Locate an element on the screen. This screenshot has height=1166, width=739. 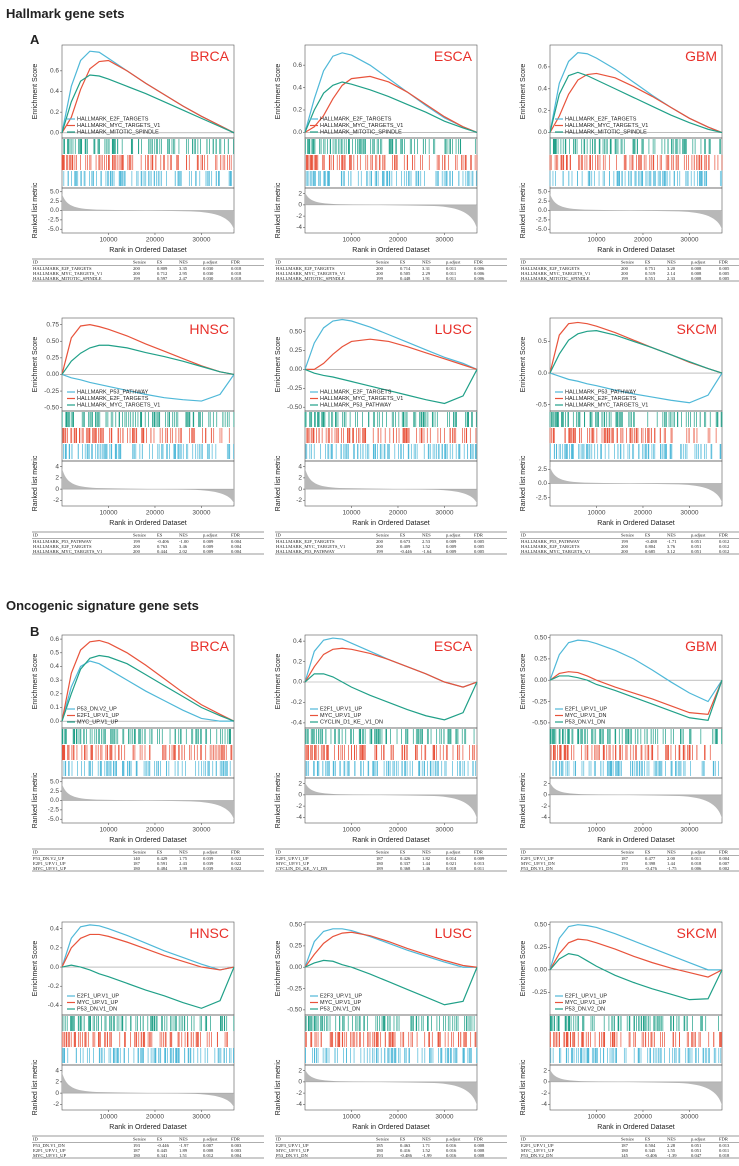
legend-label: P53_DN.V1_DN is located at coordinates (340, 1009).